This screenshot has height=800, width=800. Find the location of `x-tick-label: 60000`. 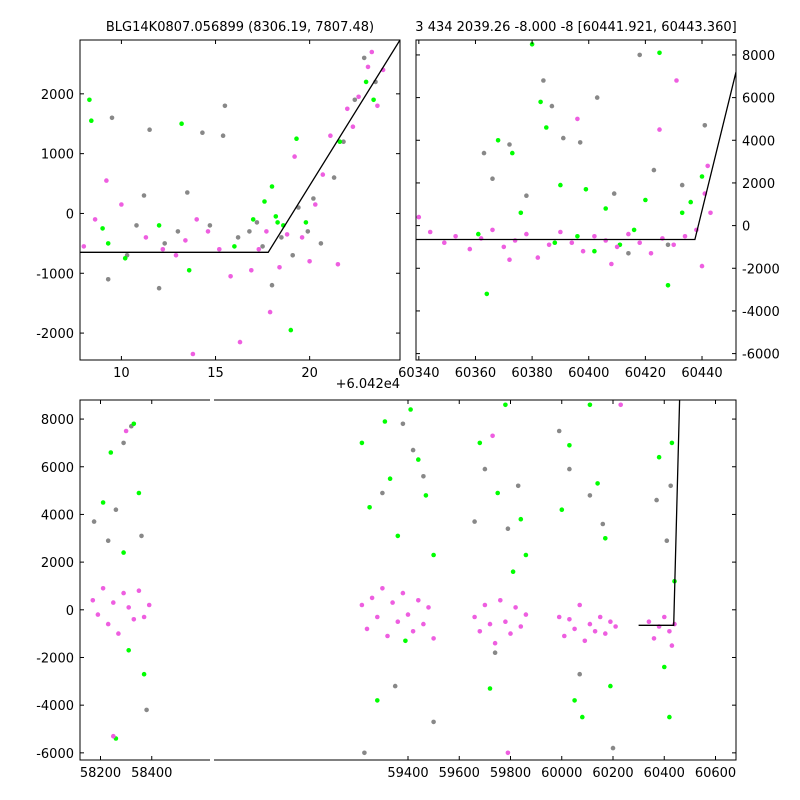

x-tick-label: 60000 is located at coordinates (561, 773).